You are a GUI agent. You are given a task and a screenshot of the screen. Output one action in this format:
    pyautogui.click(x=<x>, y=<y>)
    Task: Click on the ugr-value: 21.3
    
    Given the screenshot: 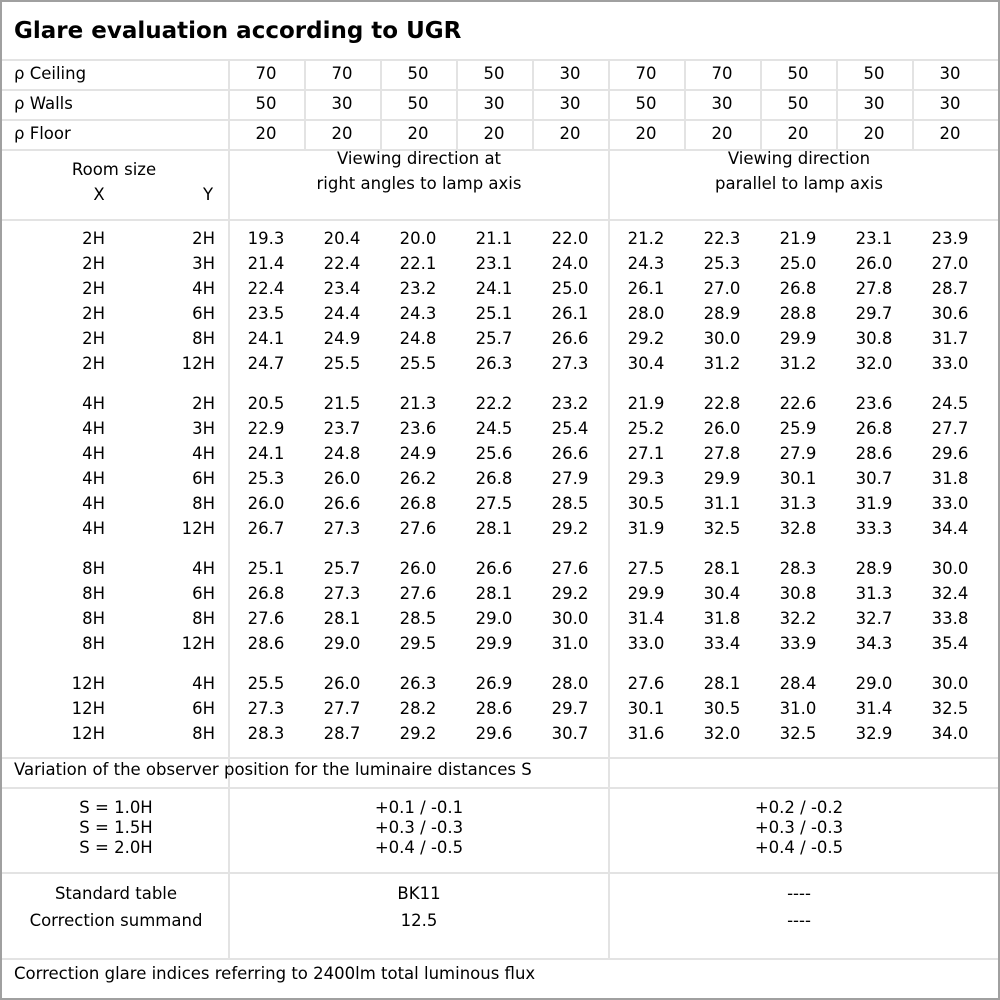 What is the action you would take?
    pyautogui.click(x=418, y=403)
    